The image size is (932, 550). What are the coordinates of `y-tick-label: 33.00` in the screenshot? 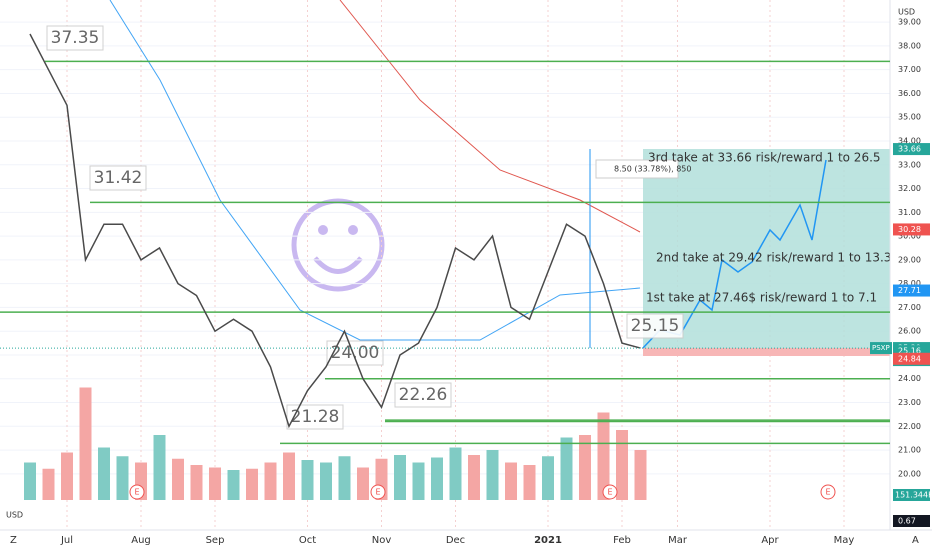 It's located at (909, 164).